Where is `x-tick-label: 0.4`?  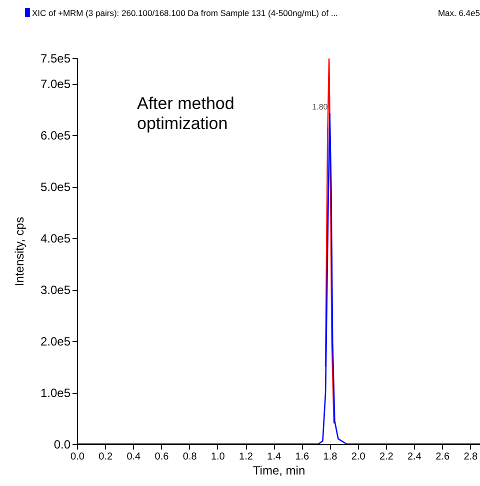
x-tick-label: 0.4 is located at coordinates (134, 457).